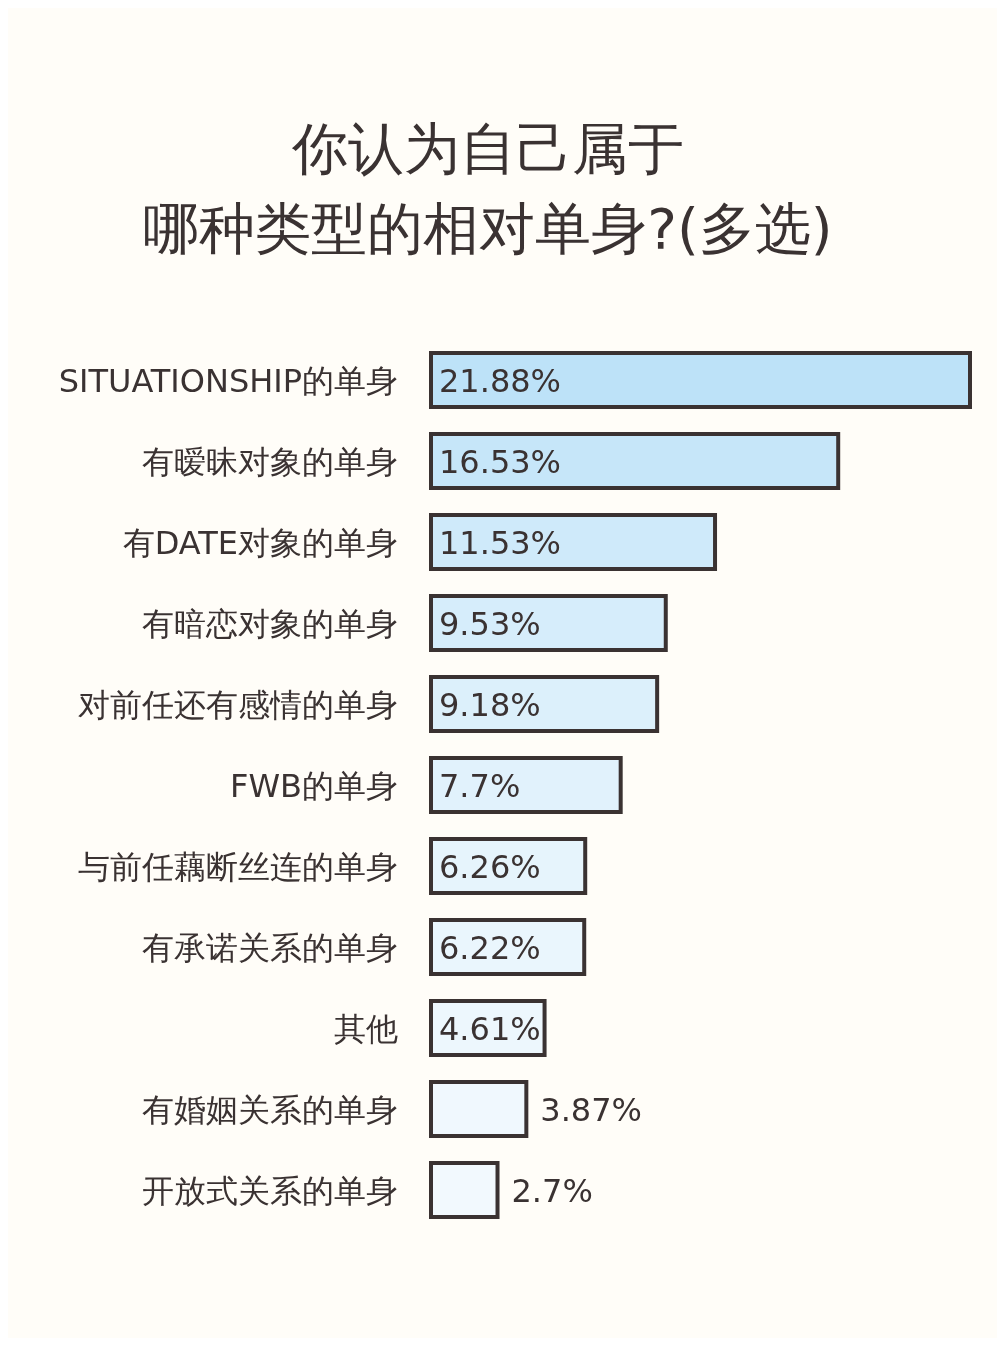 The width and height of the screenshot is (997, 1350). What do you see at coordinates (490, 624) in the screenshot?
I see `data-label: 9.53%` at bounding box center [490, 624].